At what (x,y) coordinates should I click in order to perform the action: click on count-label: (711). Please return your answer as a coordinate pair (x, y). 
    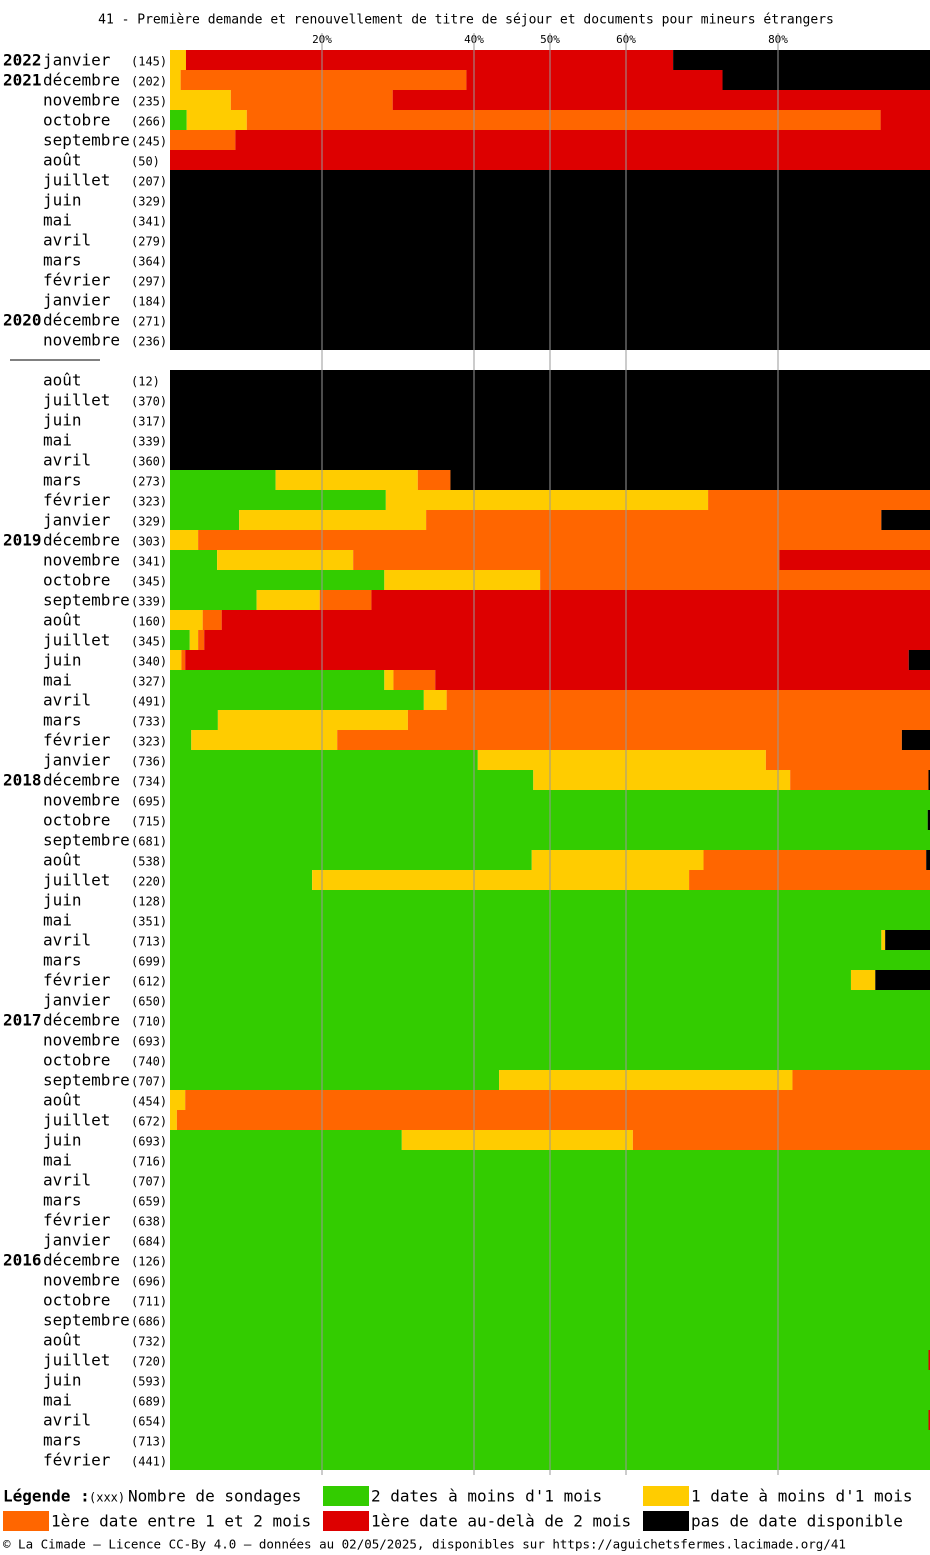
    Looking at the image, I should click on (149, 1302).